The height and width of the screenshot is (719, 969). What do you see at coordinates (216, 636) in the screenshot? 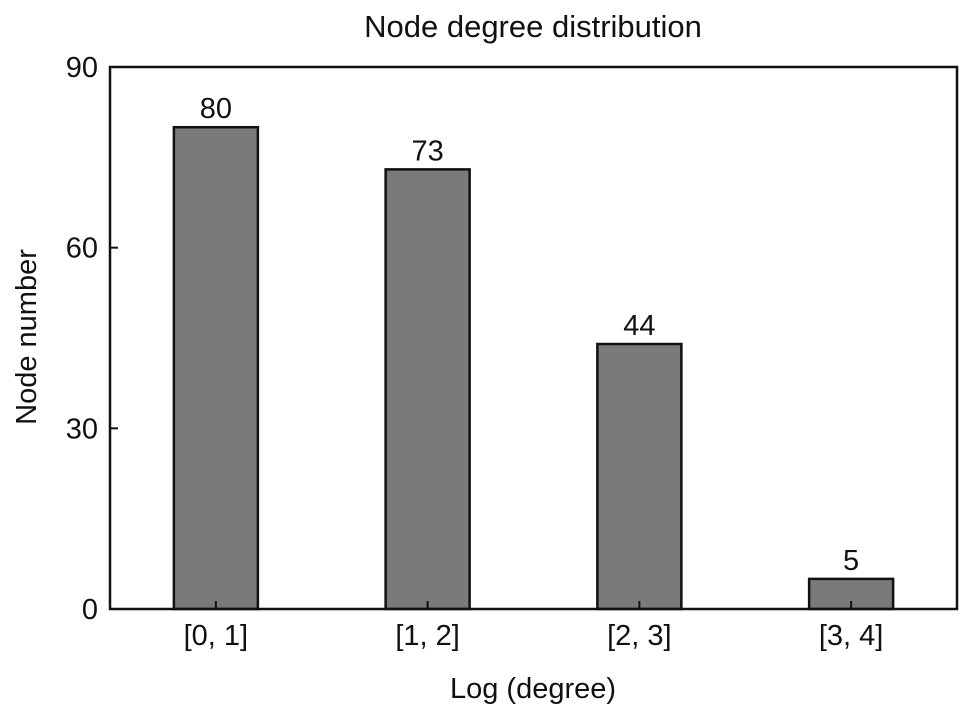
I see `x-tick-label-1: [0, 1]` at bounding box center [216, 636].